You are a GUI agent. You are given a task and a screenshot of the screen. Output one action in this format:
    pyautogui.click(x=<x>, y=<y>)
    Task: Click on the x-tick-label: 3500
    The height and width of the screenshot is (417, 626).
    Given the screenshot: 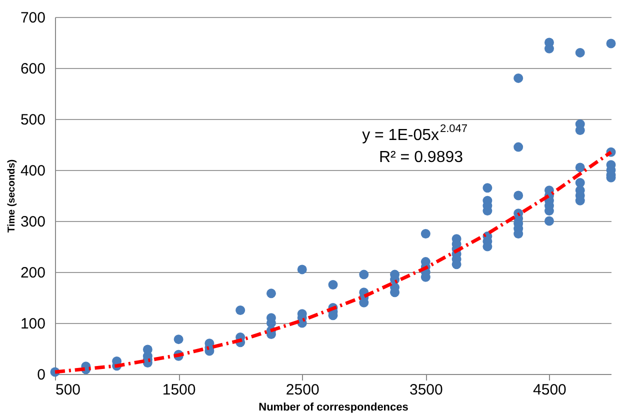 What is the action you would take?
    pyautogui.click(x=426, y=390)
    